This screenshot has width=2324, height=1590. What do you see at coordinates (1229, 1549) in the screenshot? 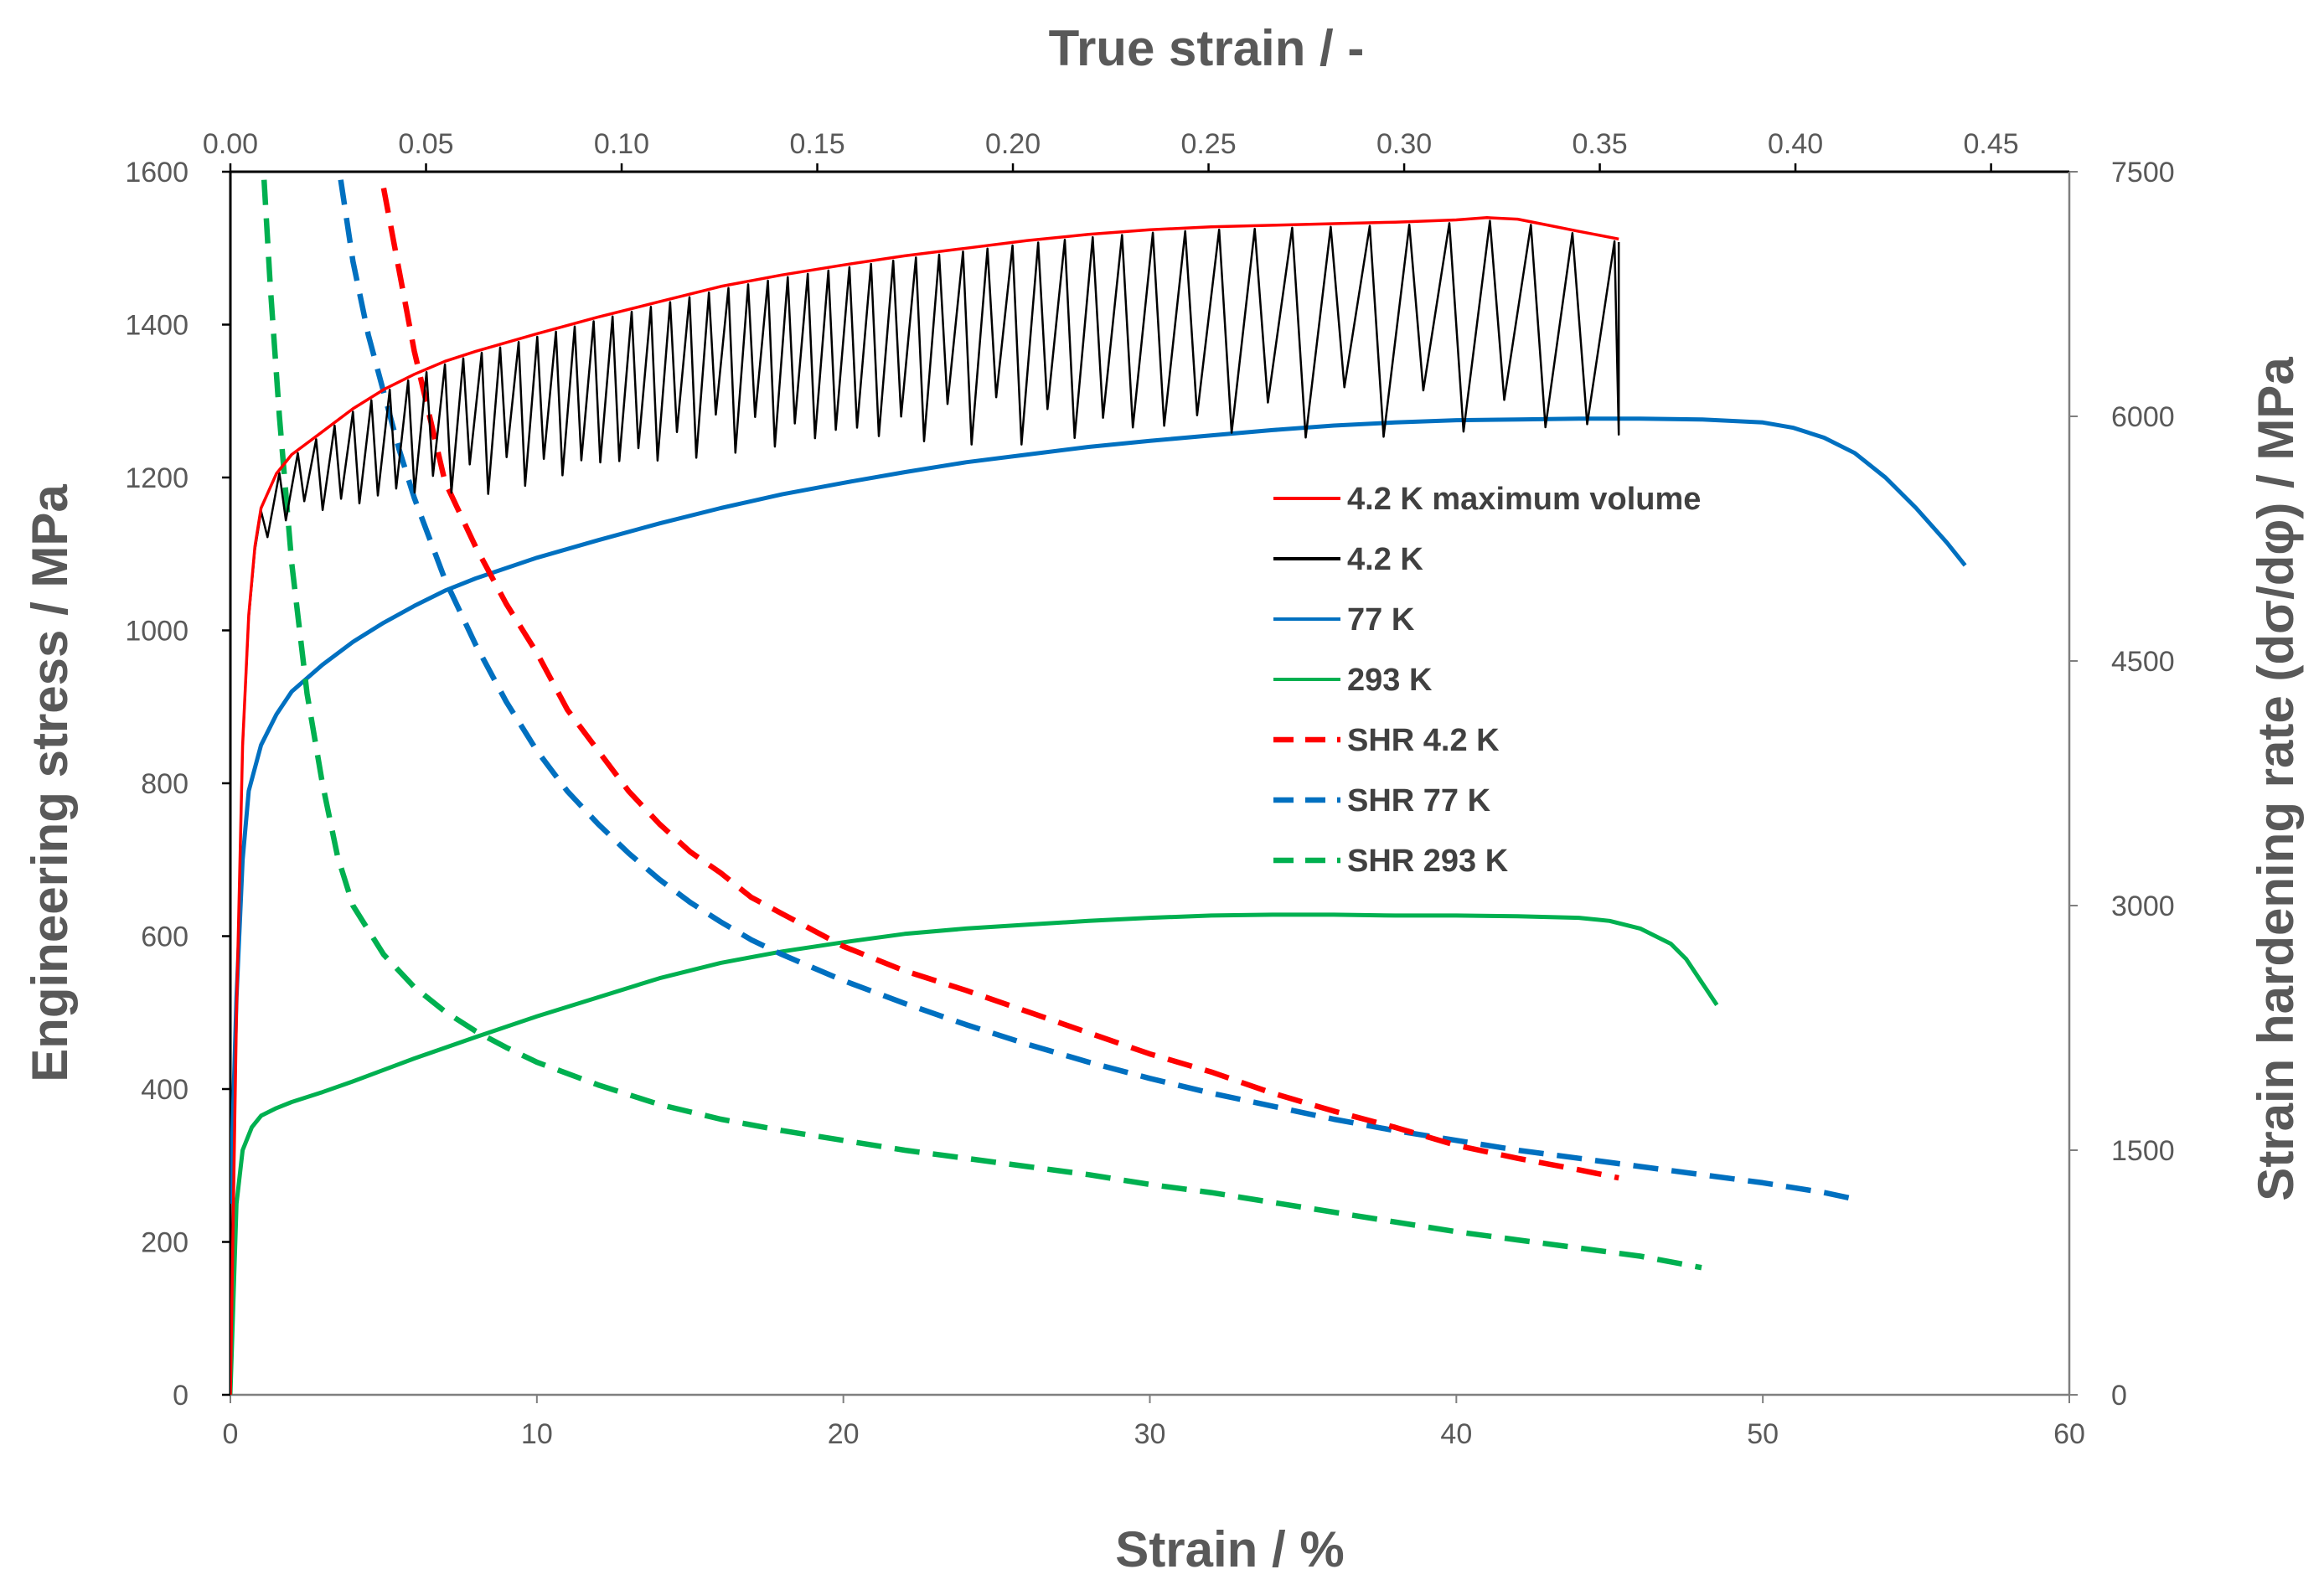
I see `x-axis-title: Strain / %` at bounding box center [1229, 1549].